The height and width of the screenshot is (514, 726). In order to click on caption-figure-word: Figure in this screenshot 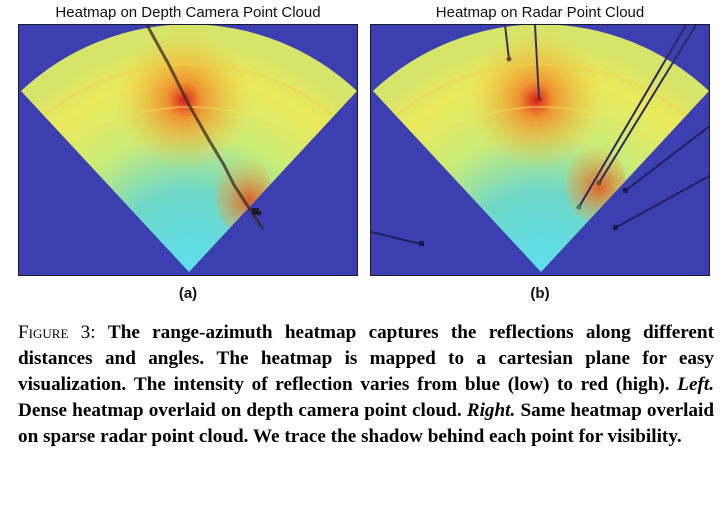, I will do `click(43, 332)`.